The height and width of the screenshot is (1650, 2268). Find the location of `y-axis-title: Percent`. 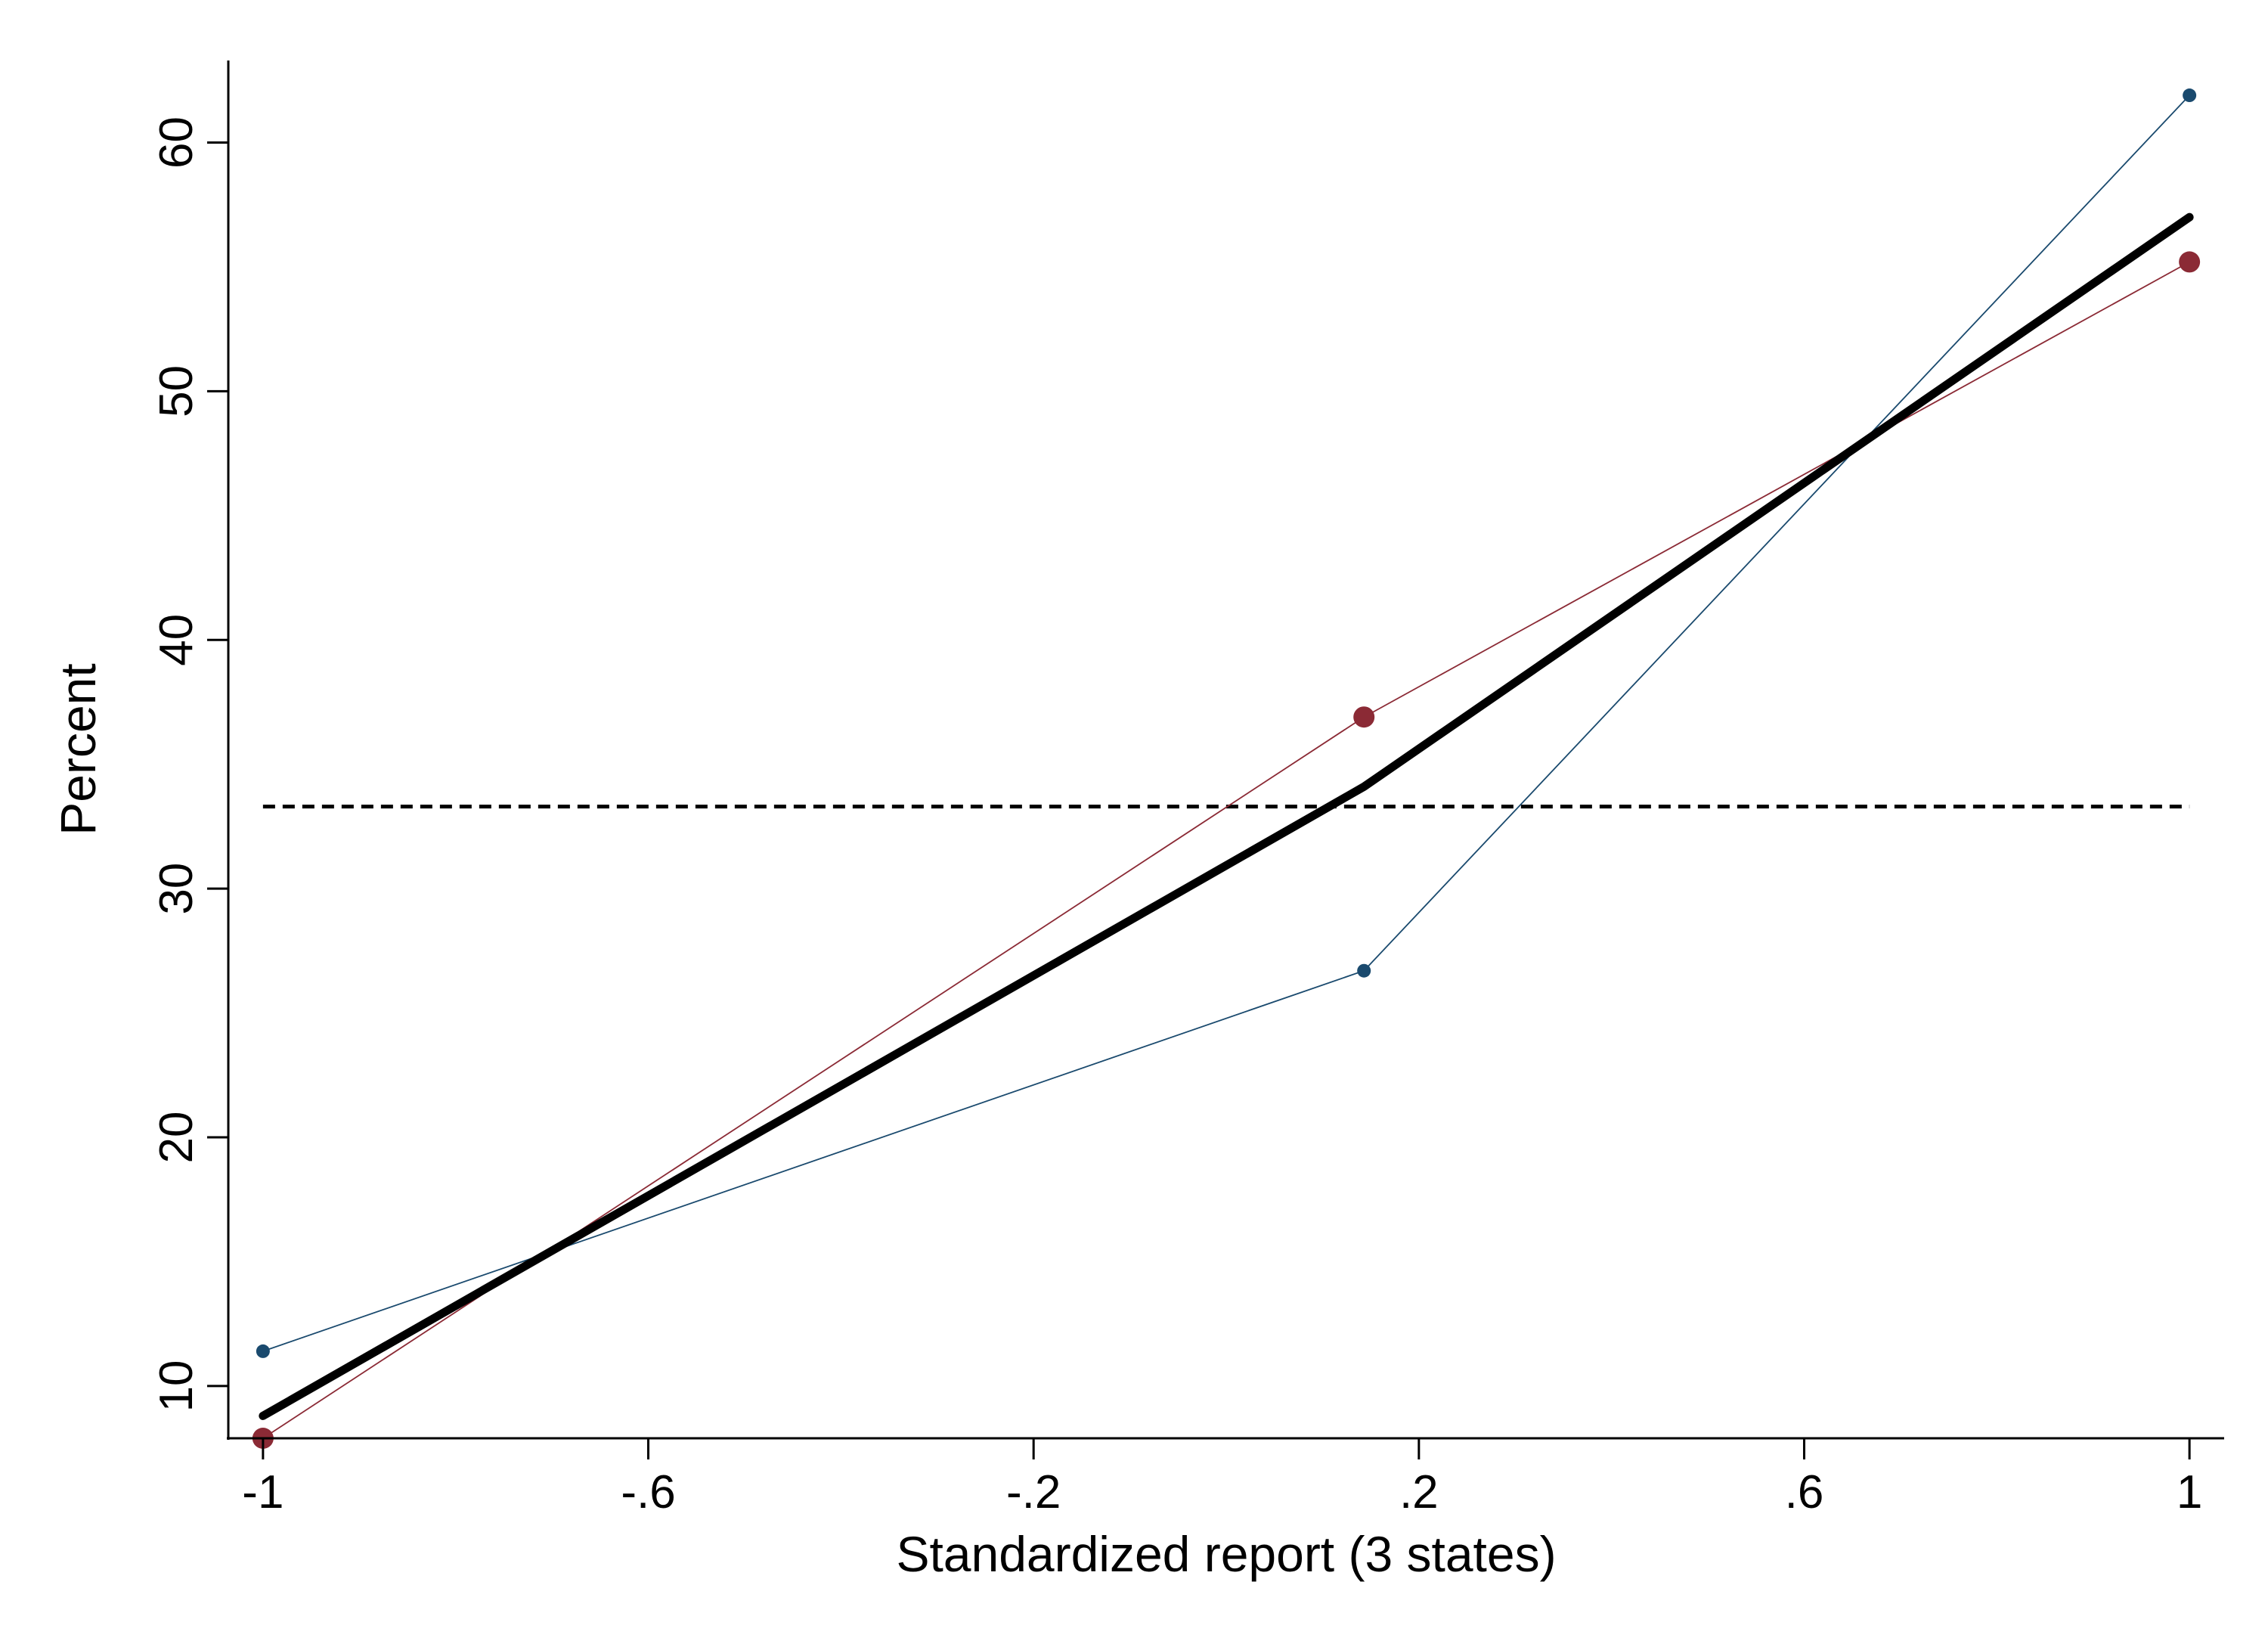

y-axis-title: Percent is located at coordinates (78, 749).